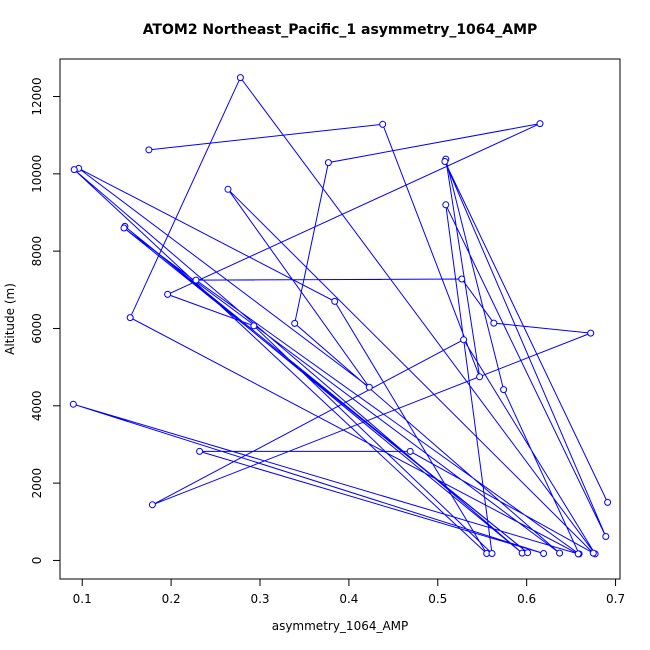 This screenshot has width=650, height=650. Describe the element at coordinates (37, 483) in the screenshot. I see `y-tick-label: 2000` at that location.